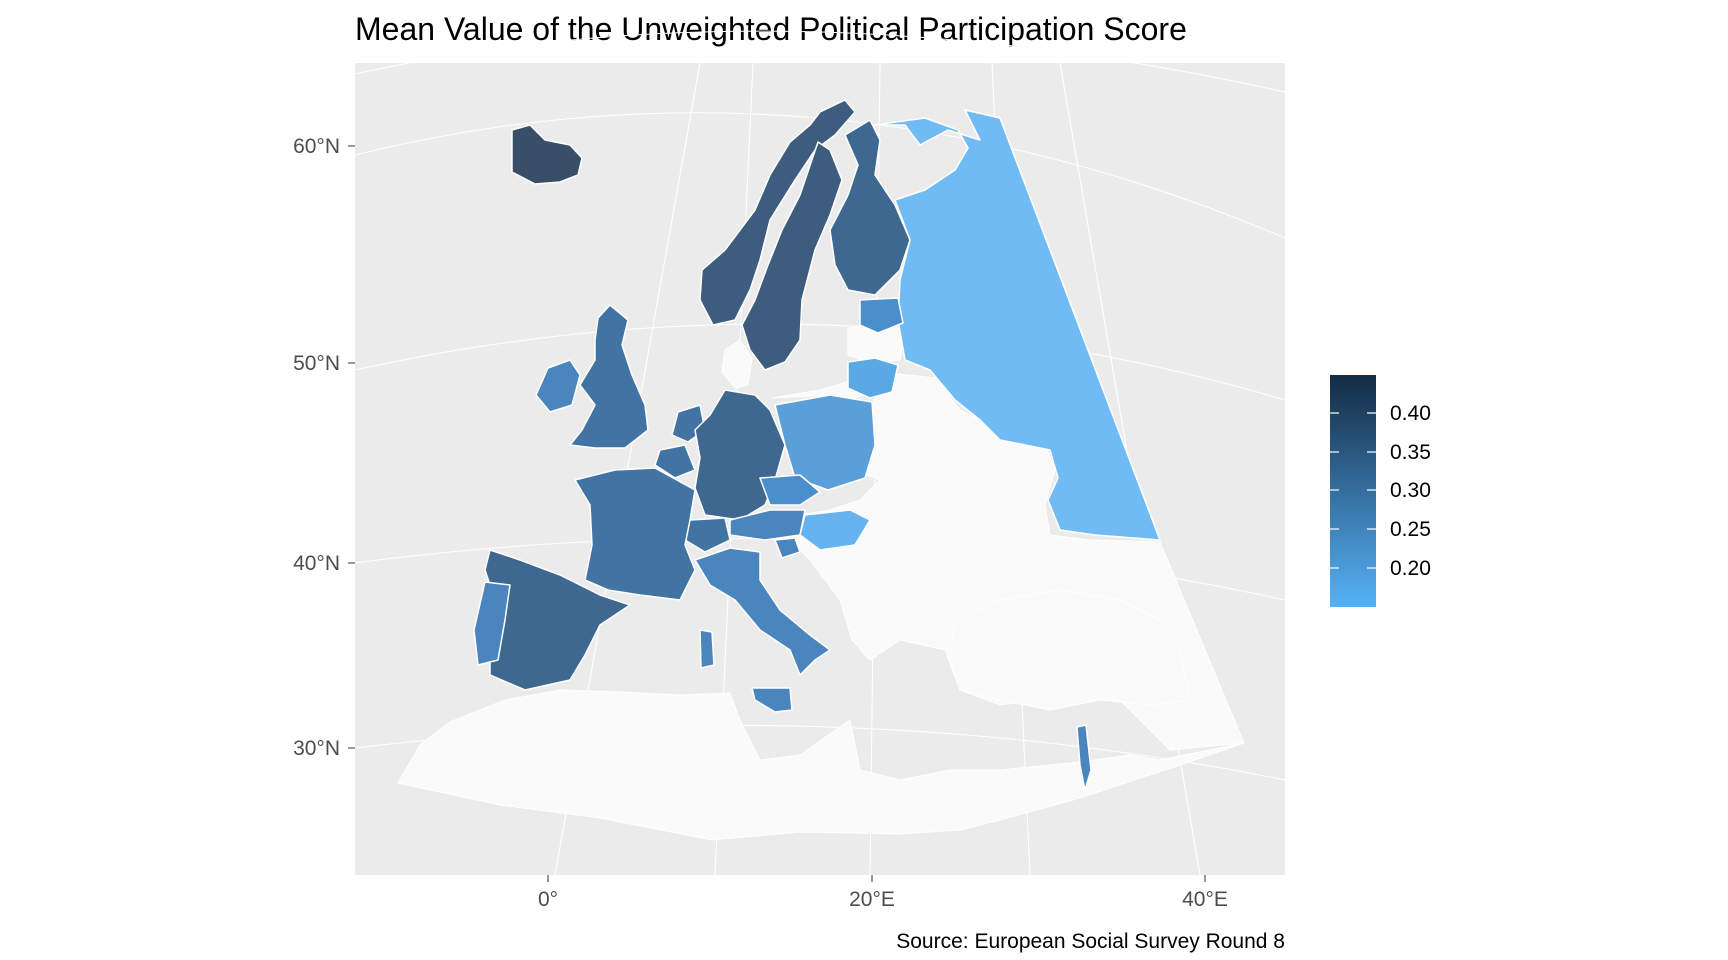 The height and width of the screenshot is (960, 1728). What do you see at coordinates (873, 378) in the screenshot?
I see `region-lithuania` at bounding box center [873, 378].